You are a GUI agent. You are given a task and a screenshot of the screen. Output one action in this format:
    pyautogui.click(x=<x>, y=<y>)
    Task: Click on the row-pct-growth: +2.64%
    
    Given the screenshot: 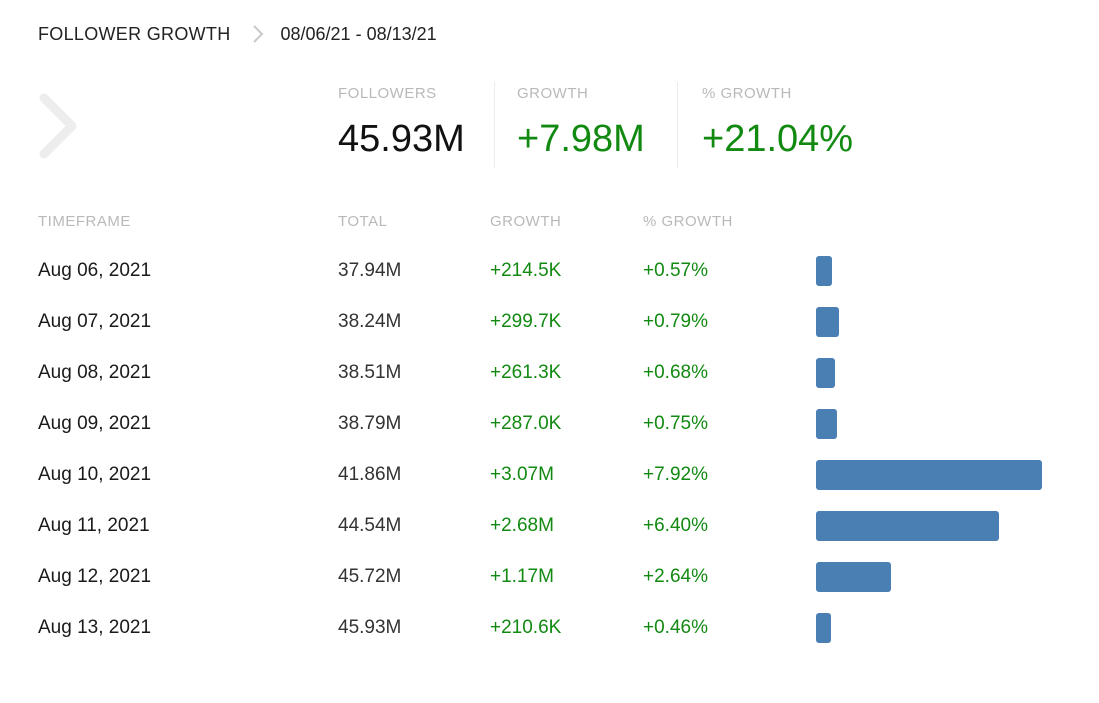 What is the action you would take?
    pyautogui.click(x=675, y=576)
    